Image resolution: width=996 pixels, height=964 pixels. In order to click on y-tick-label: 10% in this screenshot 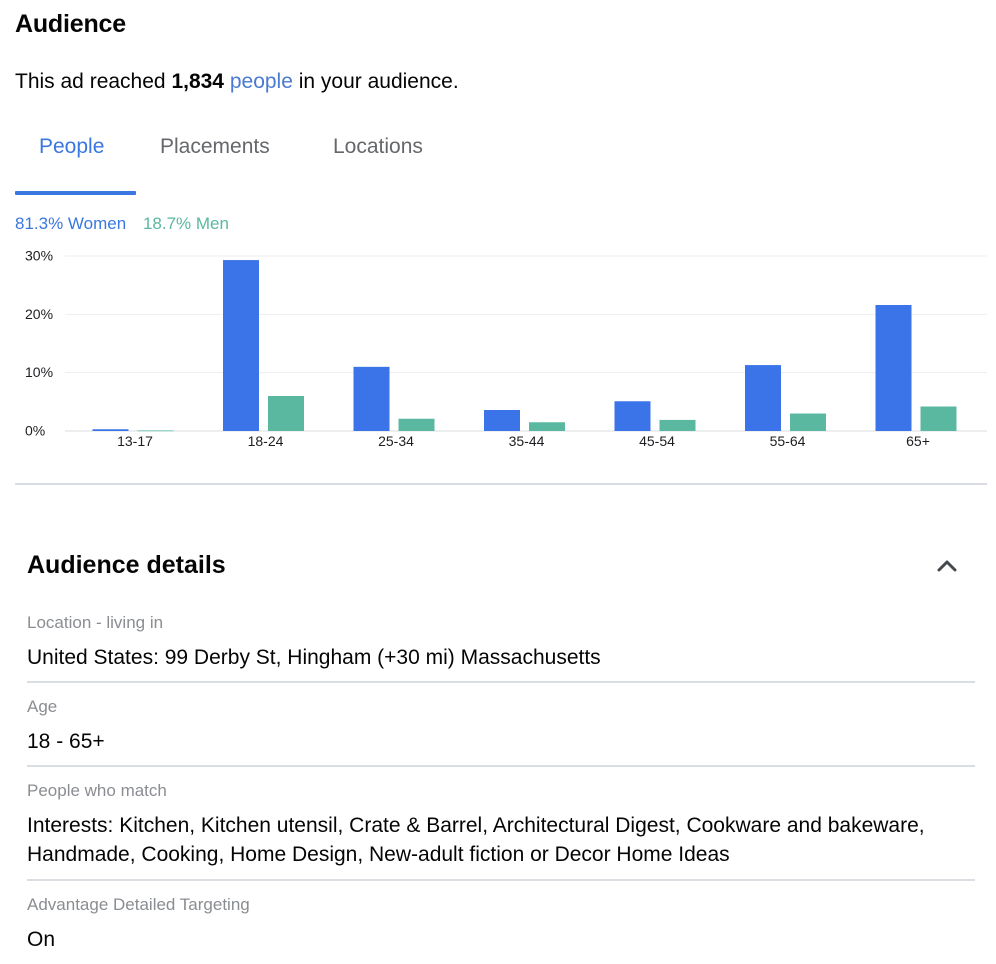, I will do `click(39, 372)`.